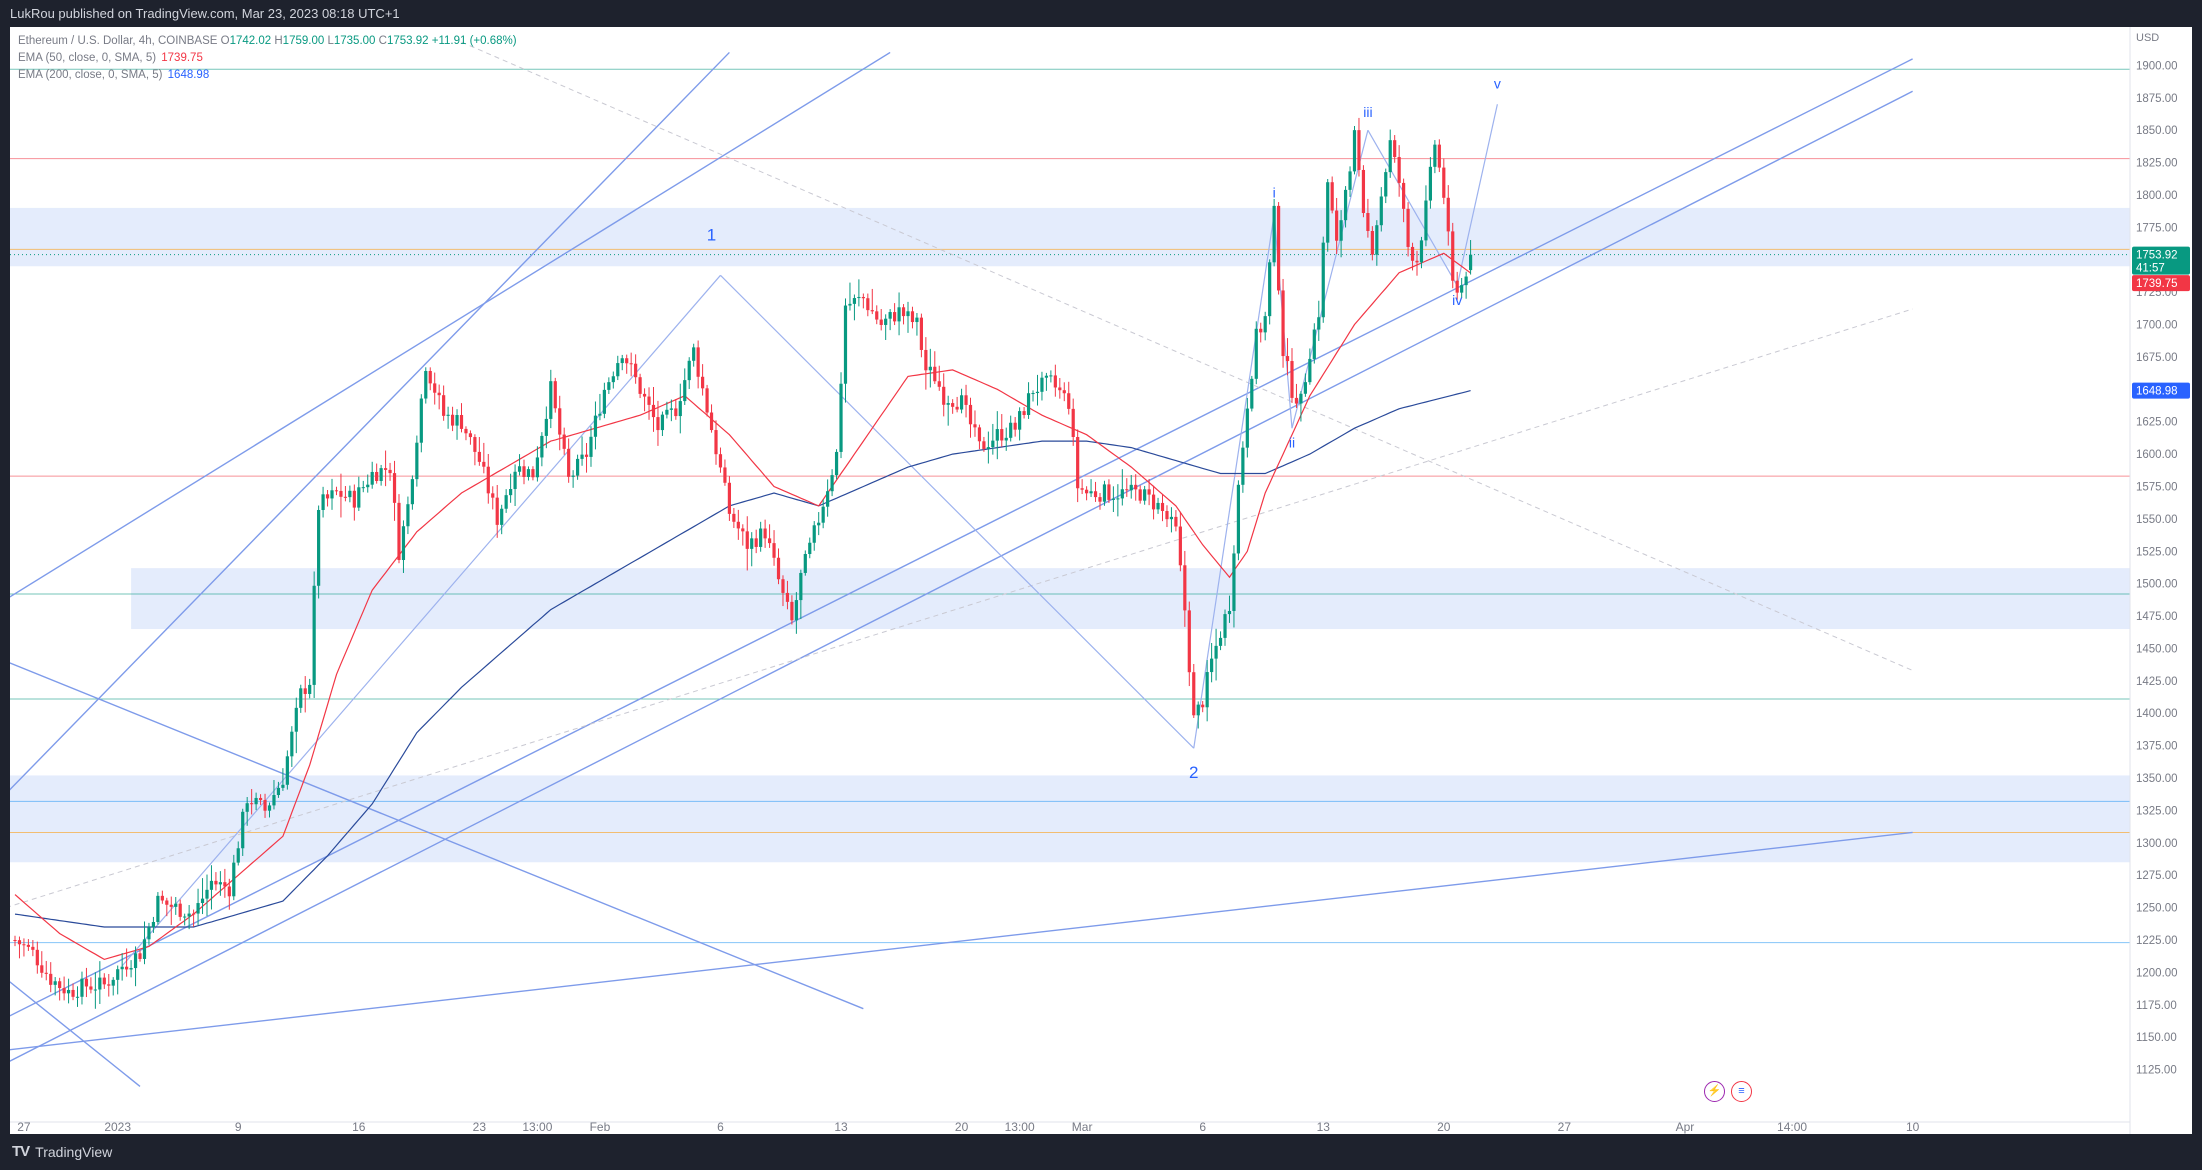  I want to click on time-tick-label: 9, so click(238, 1127).